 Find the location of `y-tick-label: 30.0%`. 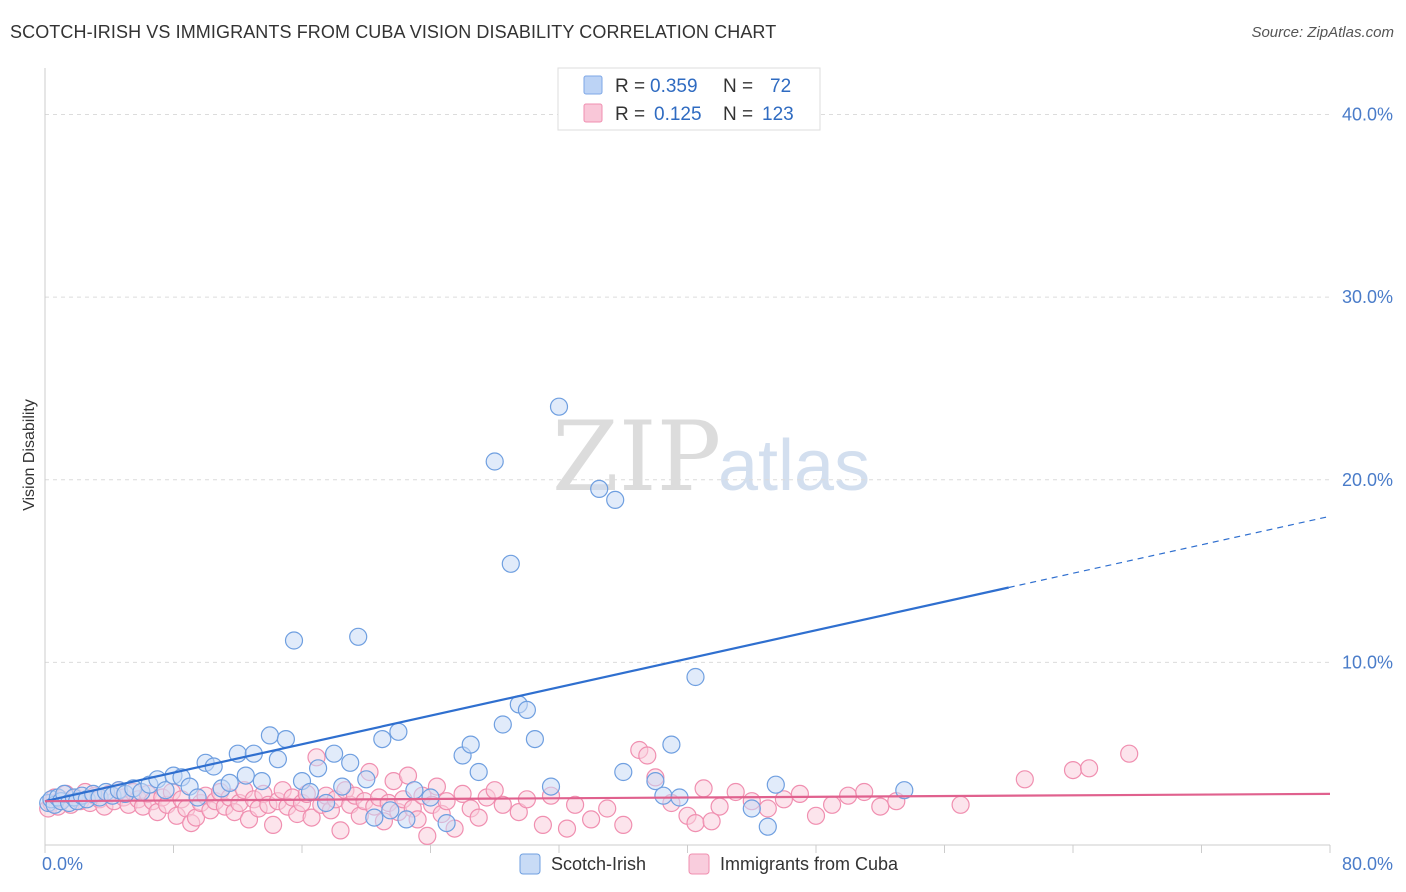

y-tick-label: 30.0% is located at coordinates (1367, 297).